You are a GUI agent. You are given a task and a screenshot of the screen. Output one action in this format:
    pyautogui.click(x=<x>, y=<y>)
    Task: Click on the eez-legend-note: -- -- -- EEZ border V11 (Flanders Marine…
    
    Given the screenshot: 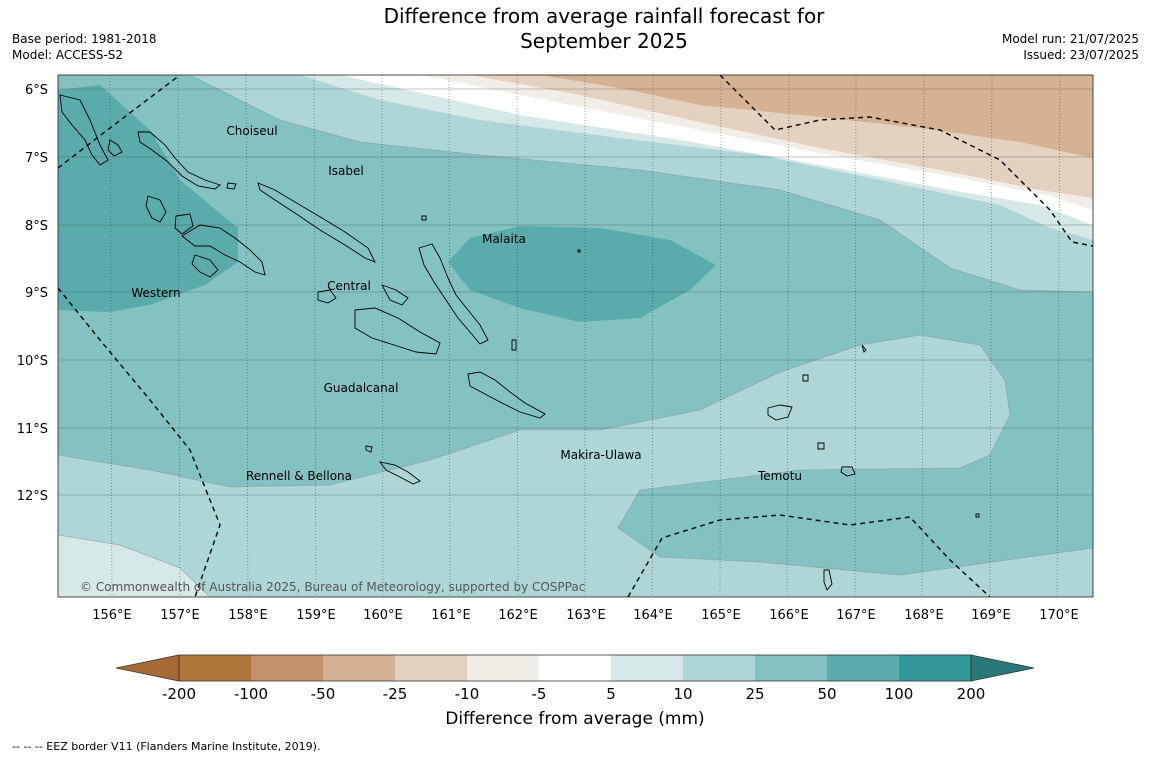 What is the action you would take?
    pyautogui.click(x=166, y=746)
    